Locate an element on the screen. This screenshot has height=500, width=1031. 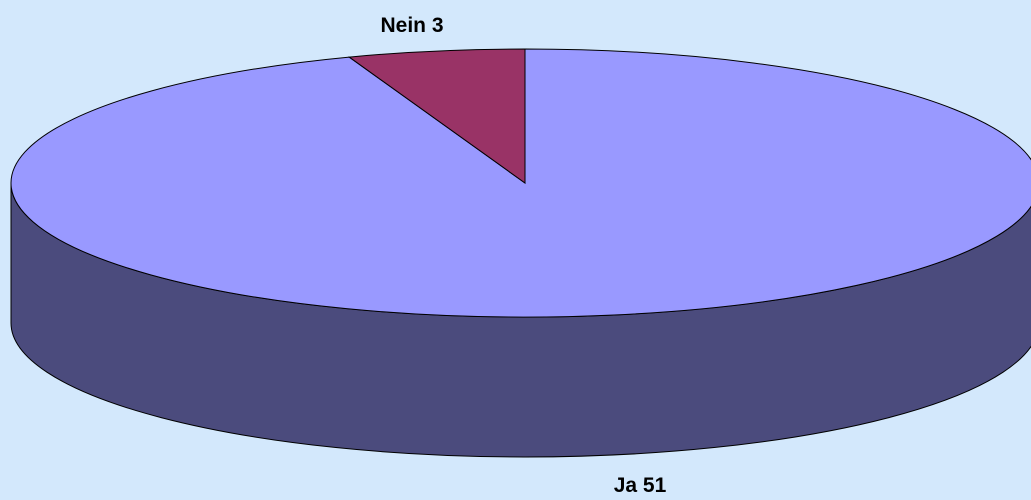
slice-nein is located at coordinates (436, 116).